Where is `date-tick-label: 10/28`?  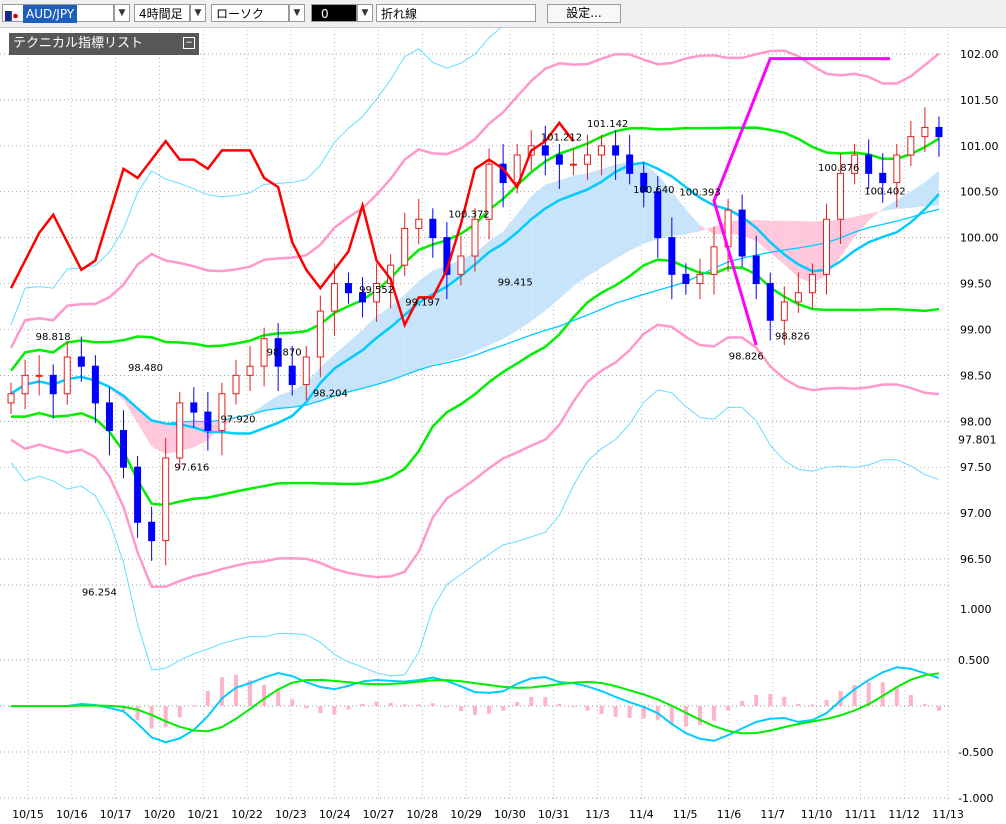
date-tick-label: 10/28 is located at coordinates (422, 814).